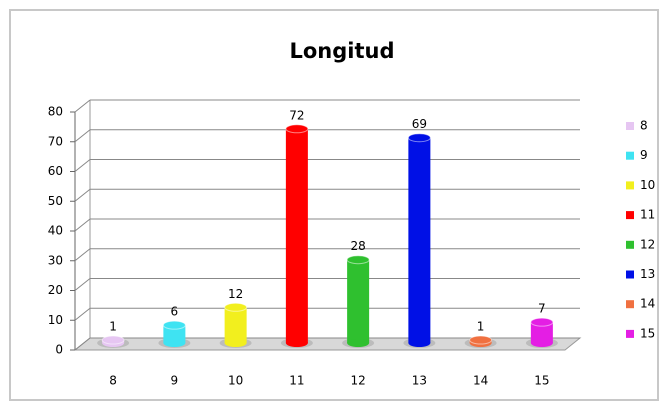  Describe the element at coordinates (644, 155) in the screenshot. I see `legend-label: 9` at that location.